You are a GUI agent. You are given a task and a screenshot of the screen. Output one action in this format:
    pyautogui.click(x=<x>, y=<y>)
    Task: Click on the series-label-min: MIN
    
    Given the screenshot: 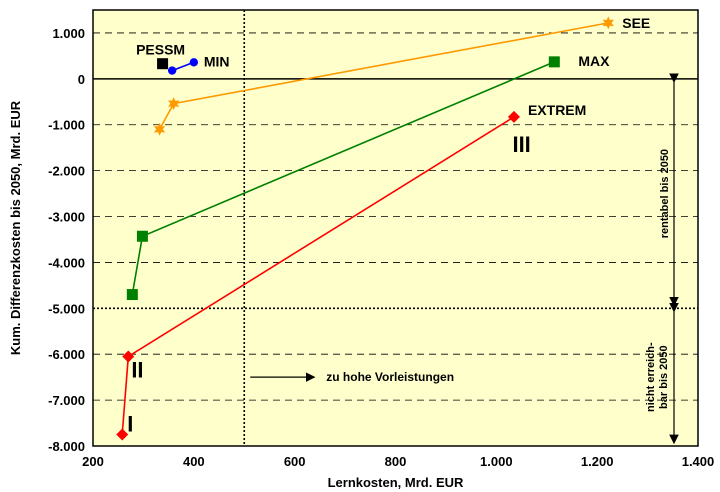 What is the action you would take?
    pyautogui.click(x=217, y=61)
    